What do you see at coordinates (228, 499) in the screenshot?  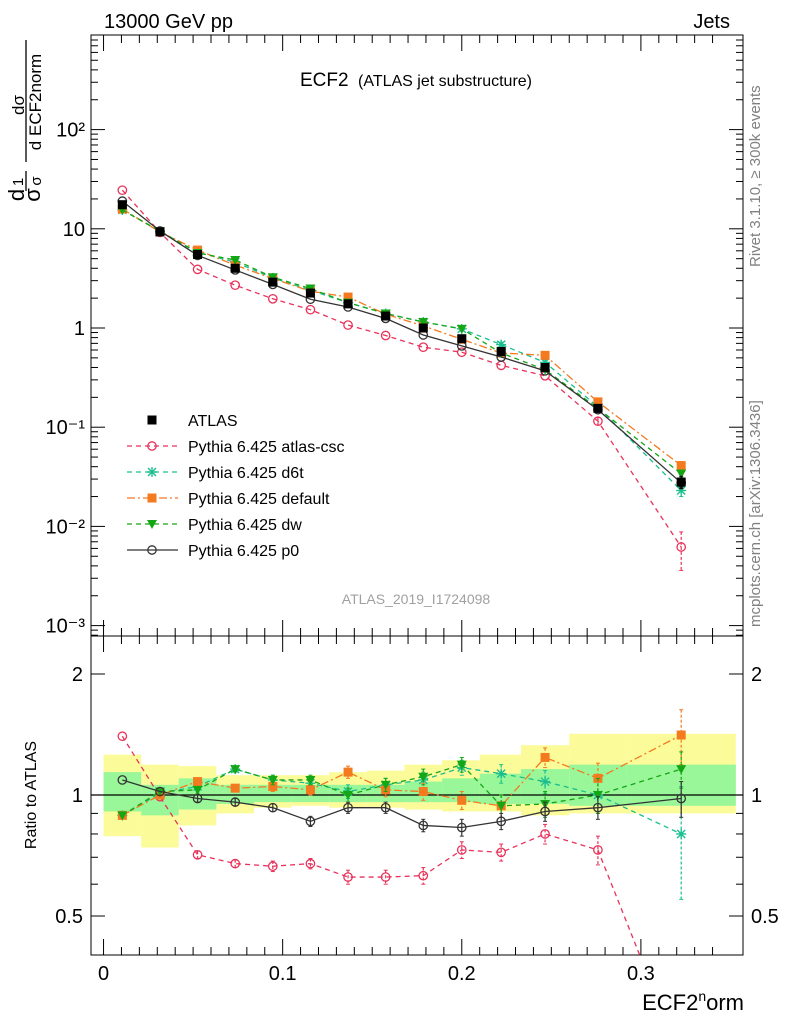 I see `legend-item-default: Pythia 6.425 default` at bounding box center [228, 499].